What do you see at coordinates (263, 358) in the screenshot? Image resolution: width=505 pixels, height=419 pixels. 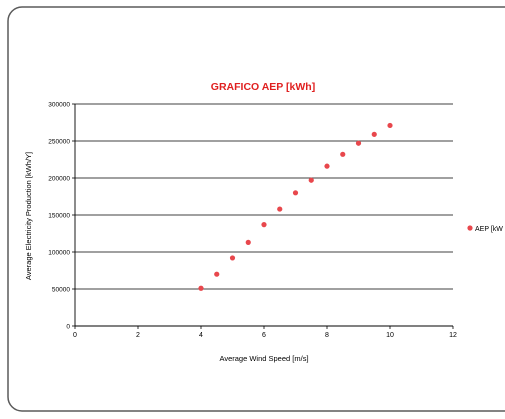 I see `x-axis-label: Average Wind Speed [m/s]` at bounding box center [263, 358].